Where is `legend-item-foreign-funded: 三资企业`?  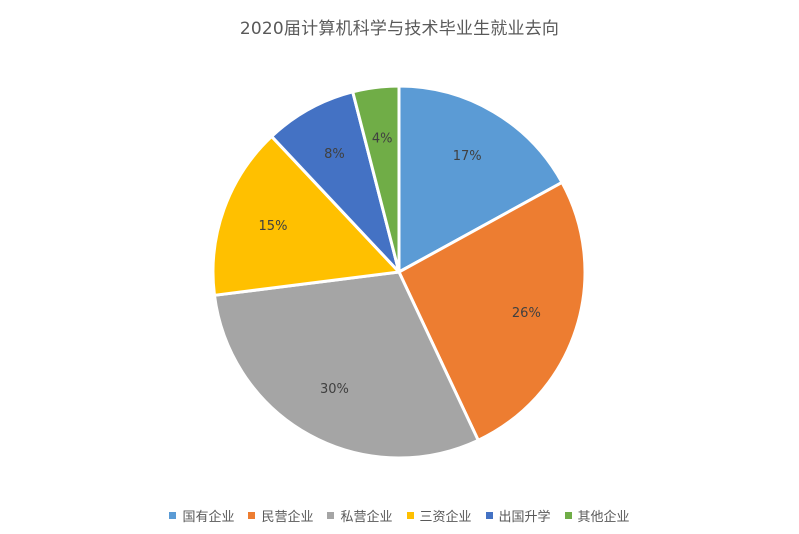 legend-item-foreign-funded: 三资企业 is located at coordinates (439, 515).